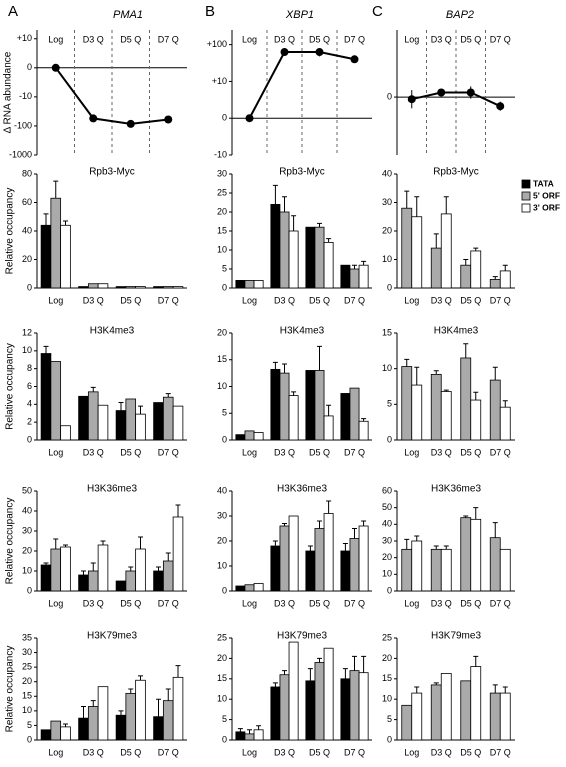 This screenshot has width=566, height=767. What do you see at coordinates (219, 81) in the screenshot?
I see `y-tick-label: +10` at bounding box center [219, 81].